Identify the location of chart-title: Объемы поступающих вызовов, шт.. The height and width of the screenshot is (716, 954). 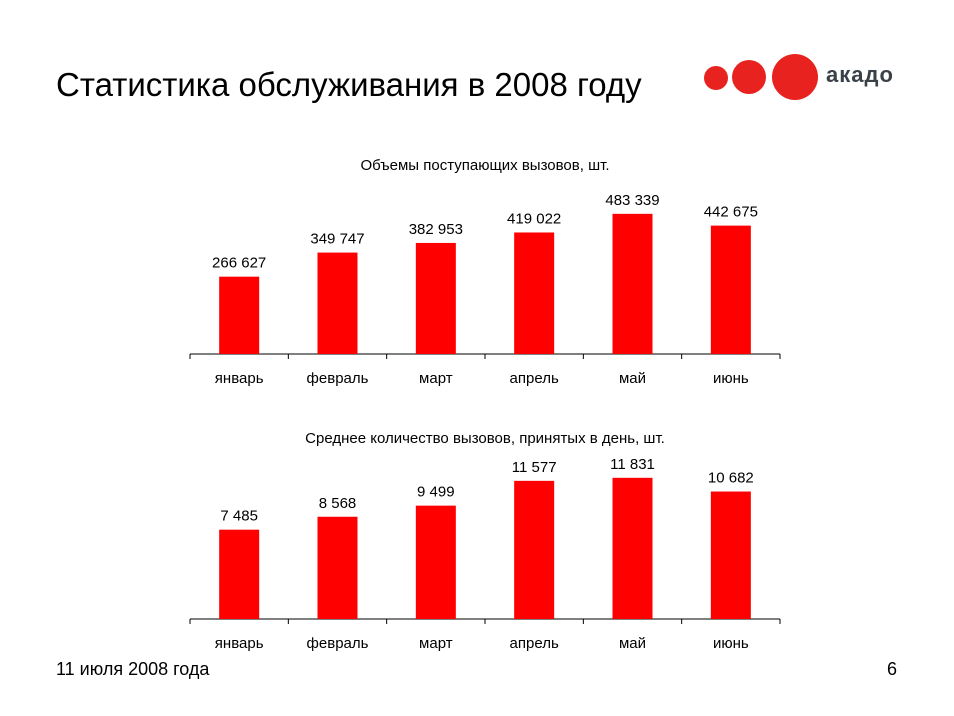
(484, 165).